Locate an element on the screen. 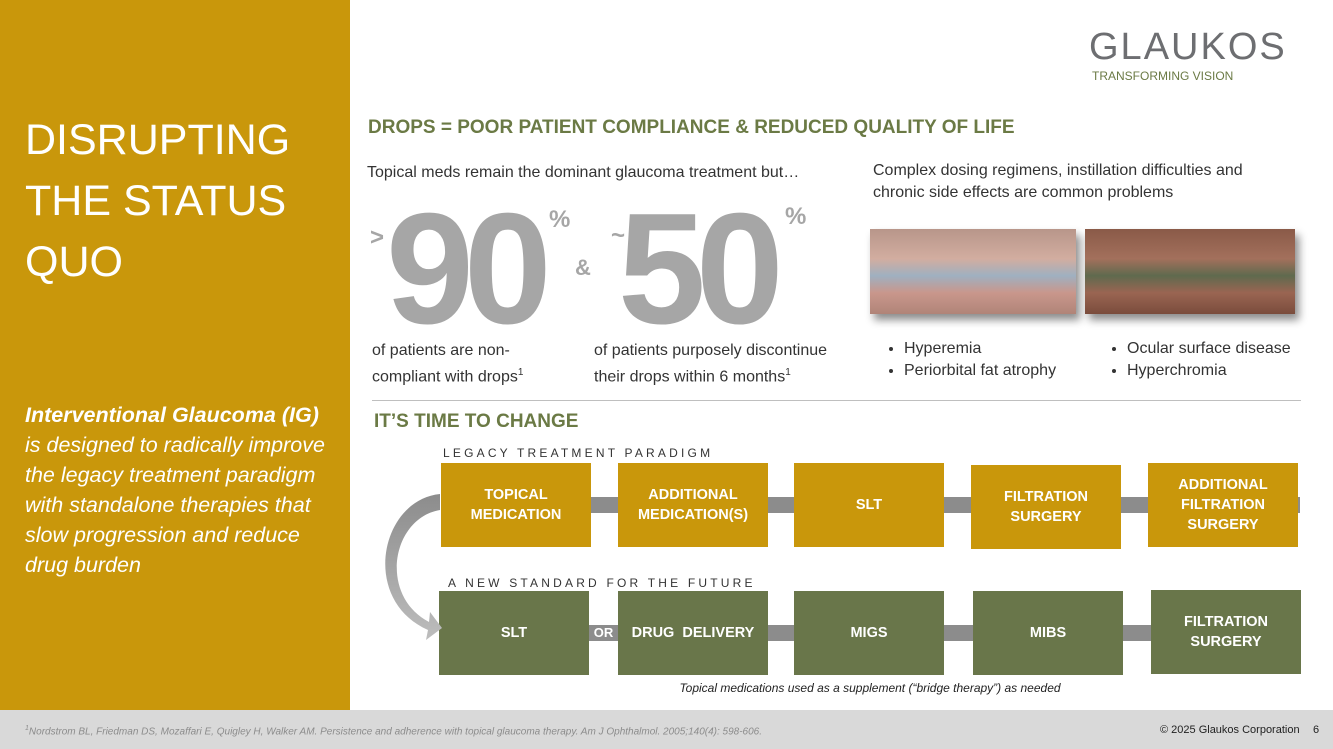 This screenshot has width=1333, height=749. footer is located at coordinates (666, 729).